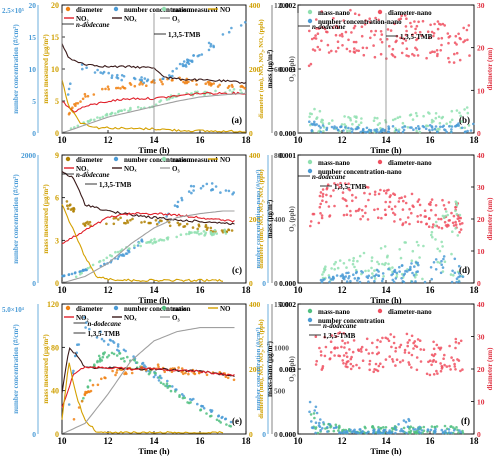 This screenshot has height=457, width=500. Describe the element at coordinates (255, 5) in the screenshot. I see `right-tick-label: 400` at that location.